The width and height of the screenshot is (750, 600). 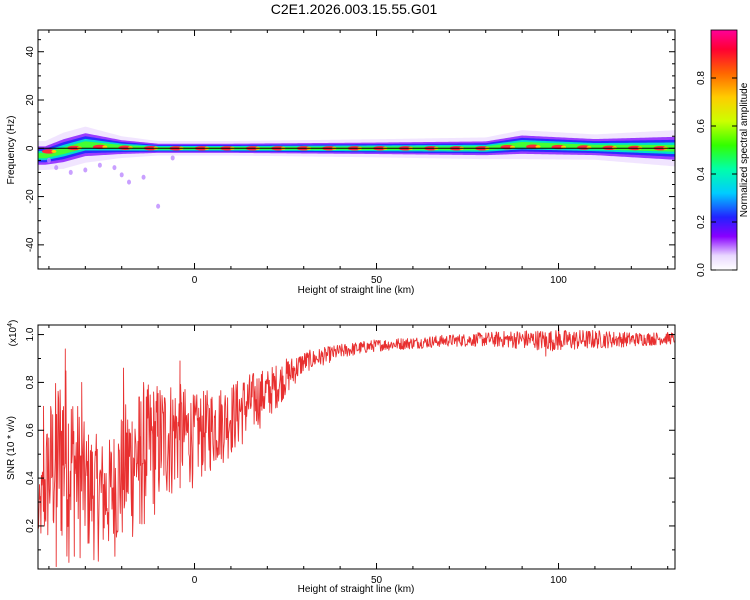 What do you see at coordinates (701, 174) in the screenshot?
I see `colorbar-tick-label: 0.4` at bounding box center [701, 174].